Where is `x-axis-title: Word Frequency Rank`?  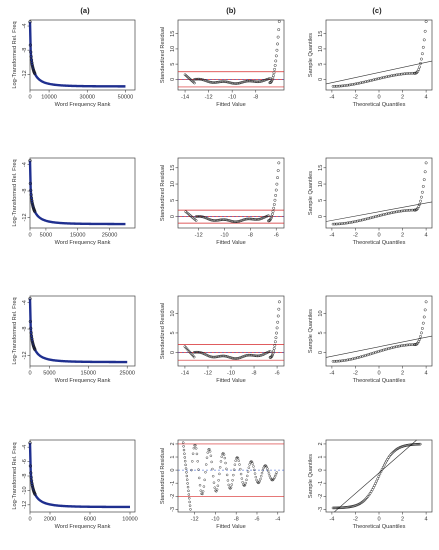 x-axis-title: Word Frequency Rank is located at coordinates (83, 381).